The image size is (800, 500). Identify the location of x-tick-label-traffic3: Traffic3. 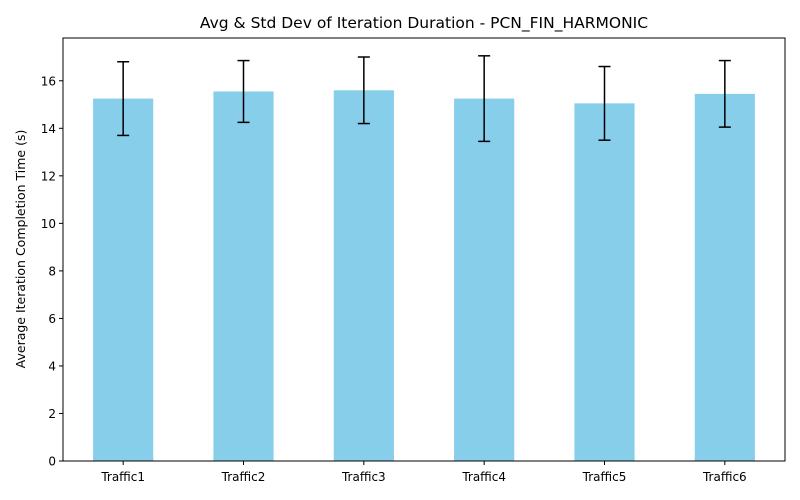
(363, 477).